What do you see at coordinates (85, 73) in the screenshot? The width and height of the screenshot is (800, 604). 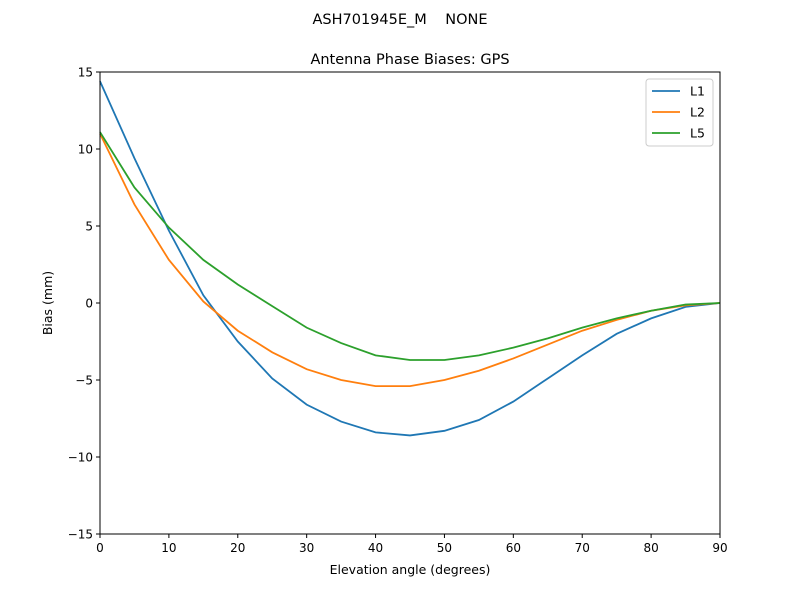 I see `y-tick-label: 15` at bounding box center [85, 73].